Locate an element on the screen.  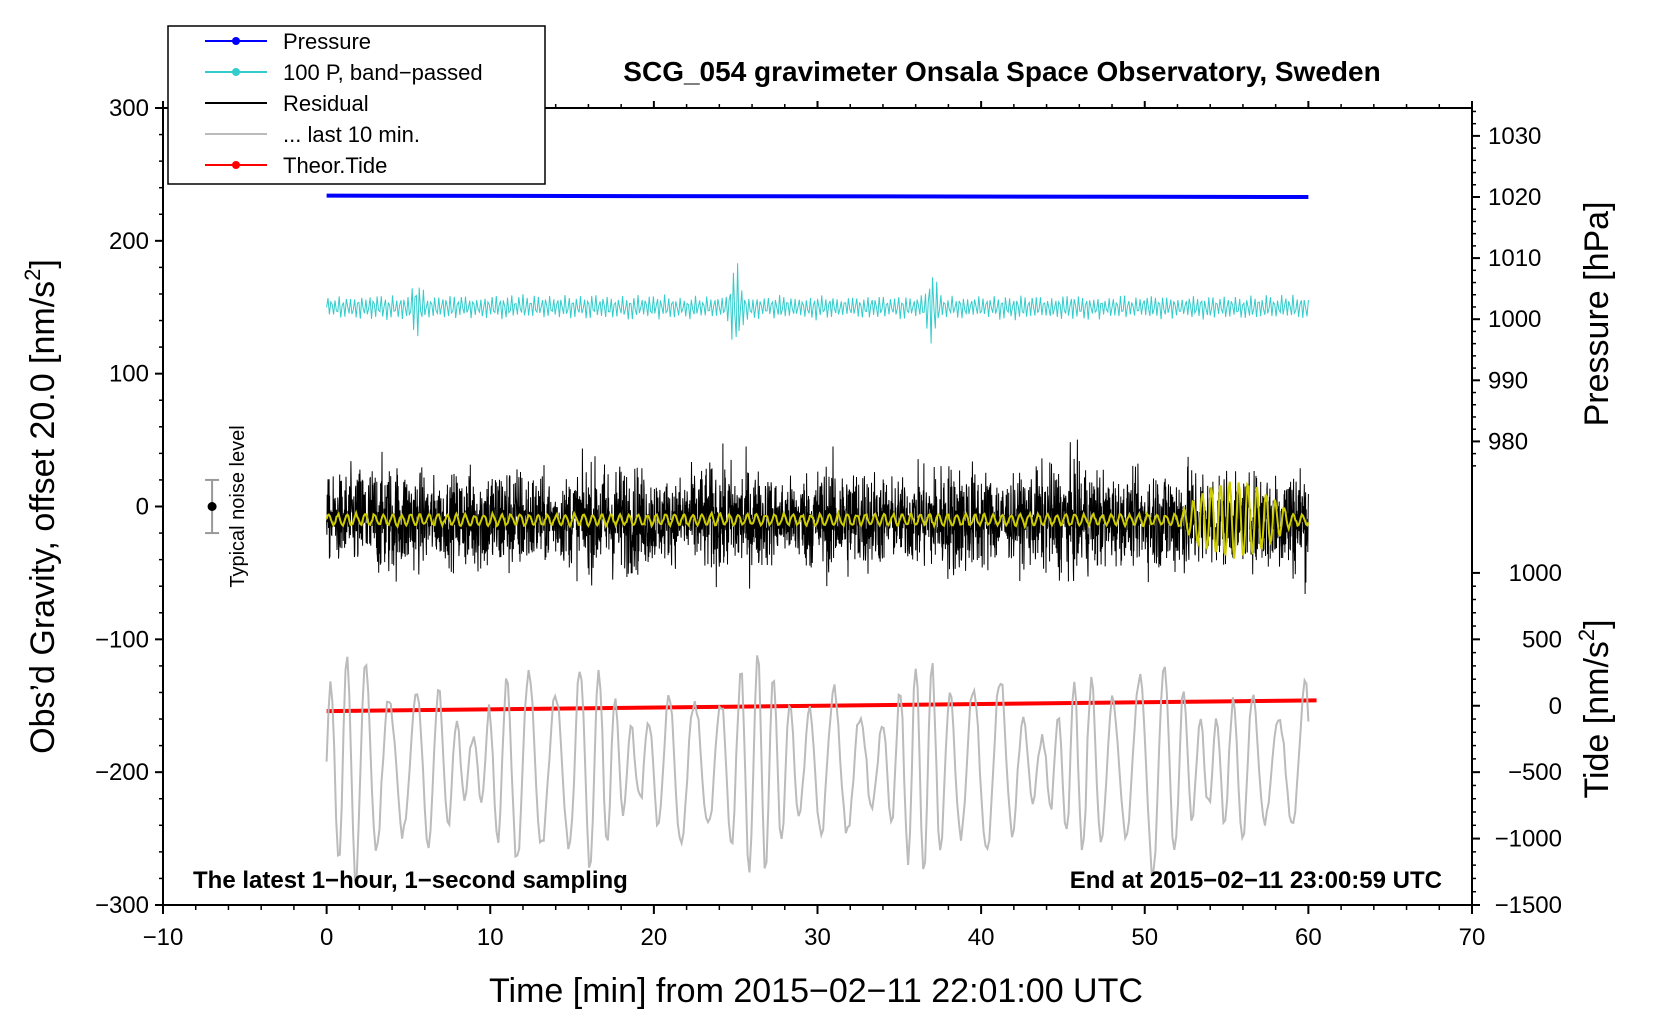
noise-bar: Typical noise level is located at coordinates (227, 506).